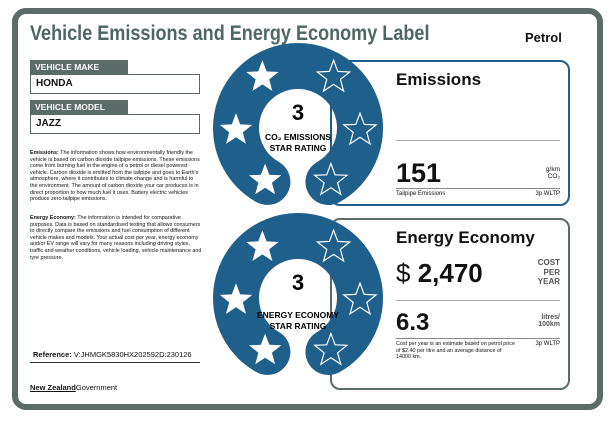  Describe the element at coordinates (79, 67) in the screenshot. I see `make-header: VEHICLE MAKE` at that location.